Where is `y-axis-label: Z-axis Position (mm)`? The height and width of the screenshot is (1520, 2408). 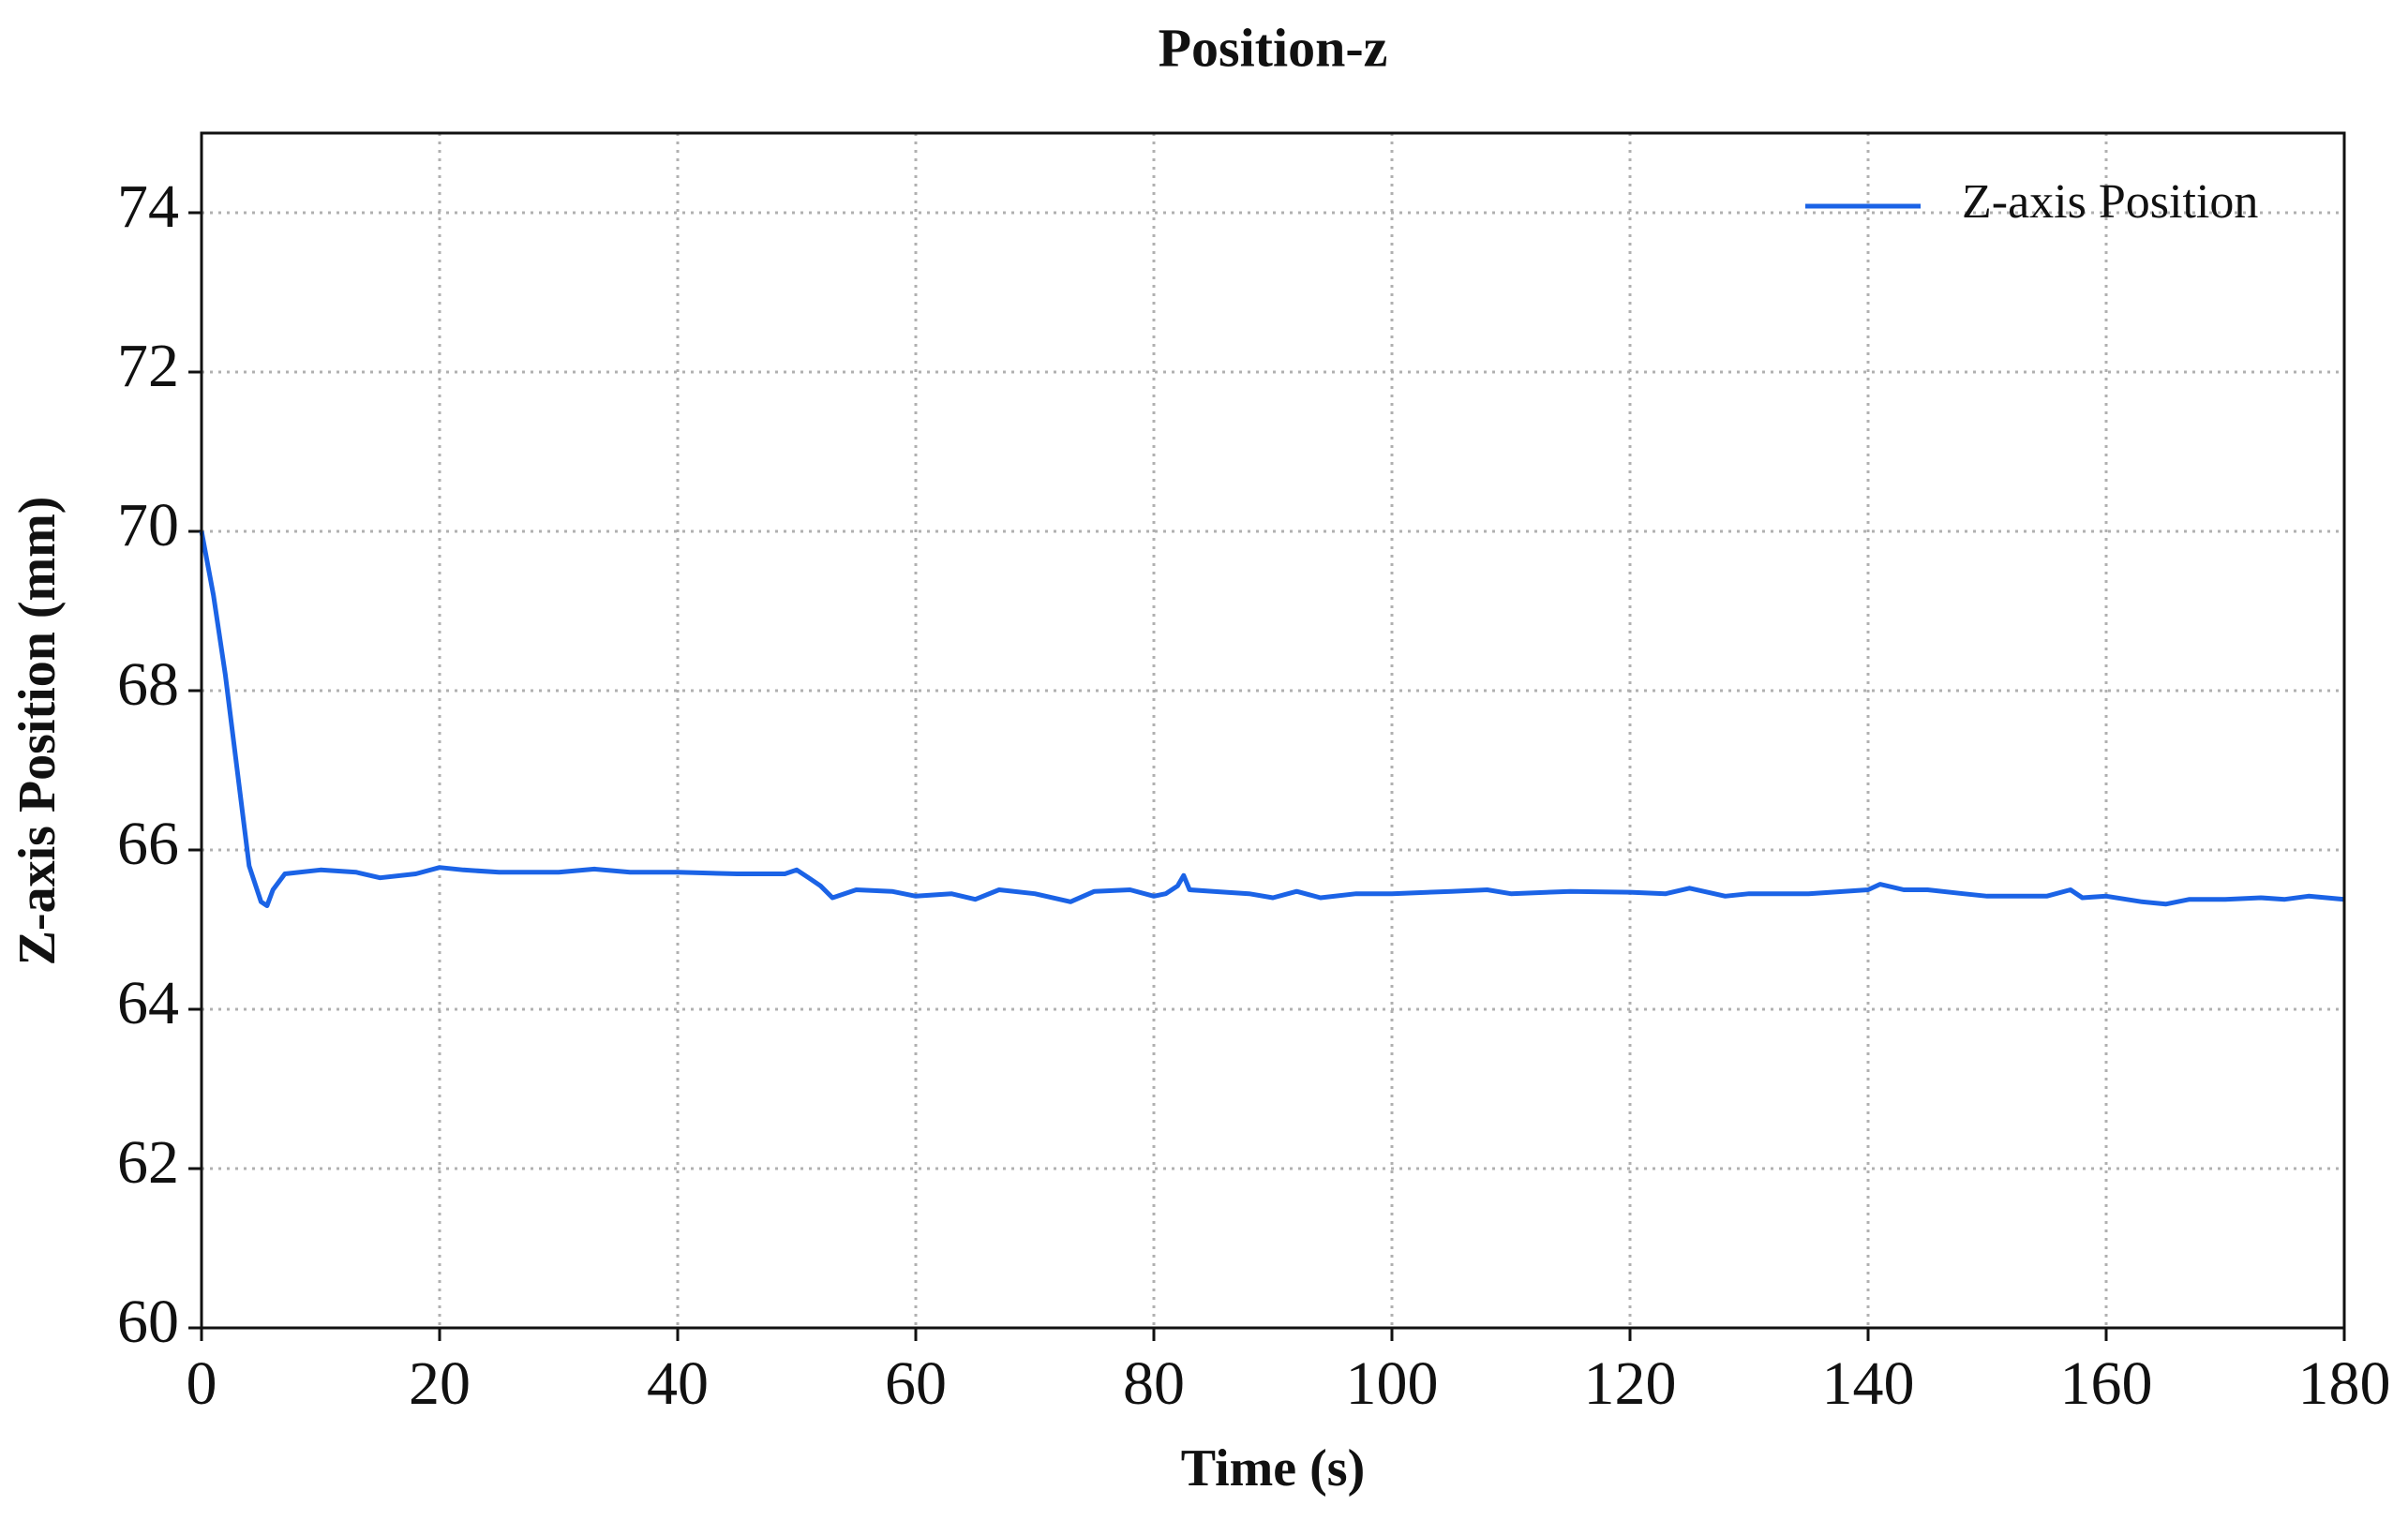
y-axis-label: Z-axis Position (mm) is located at coordinates (37, 731).